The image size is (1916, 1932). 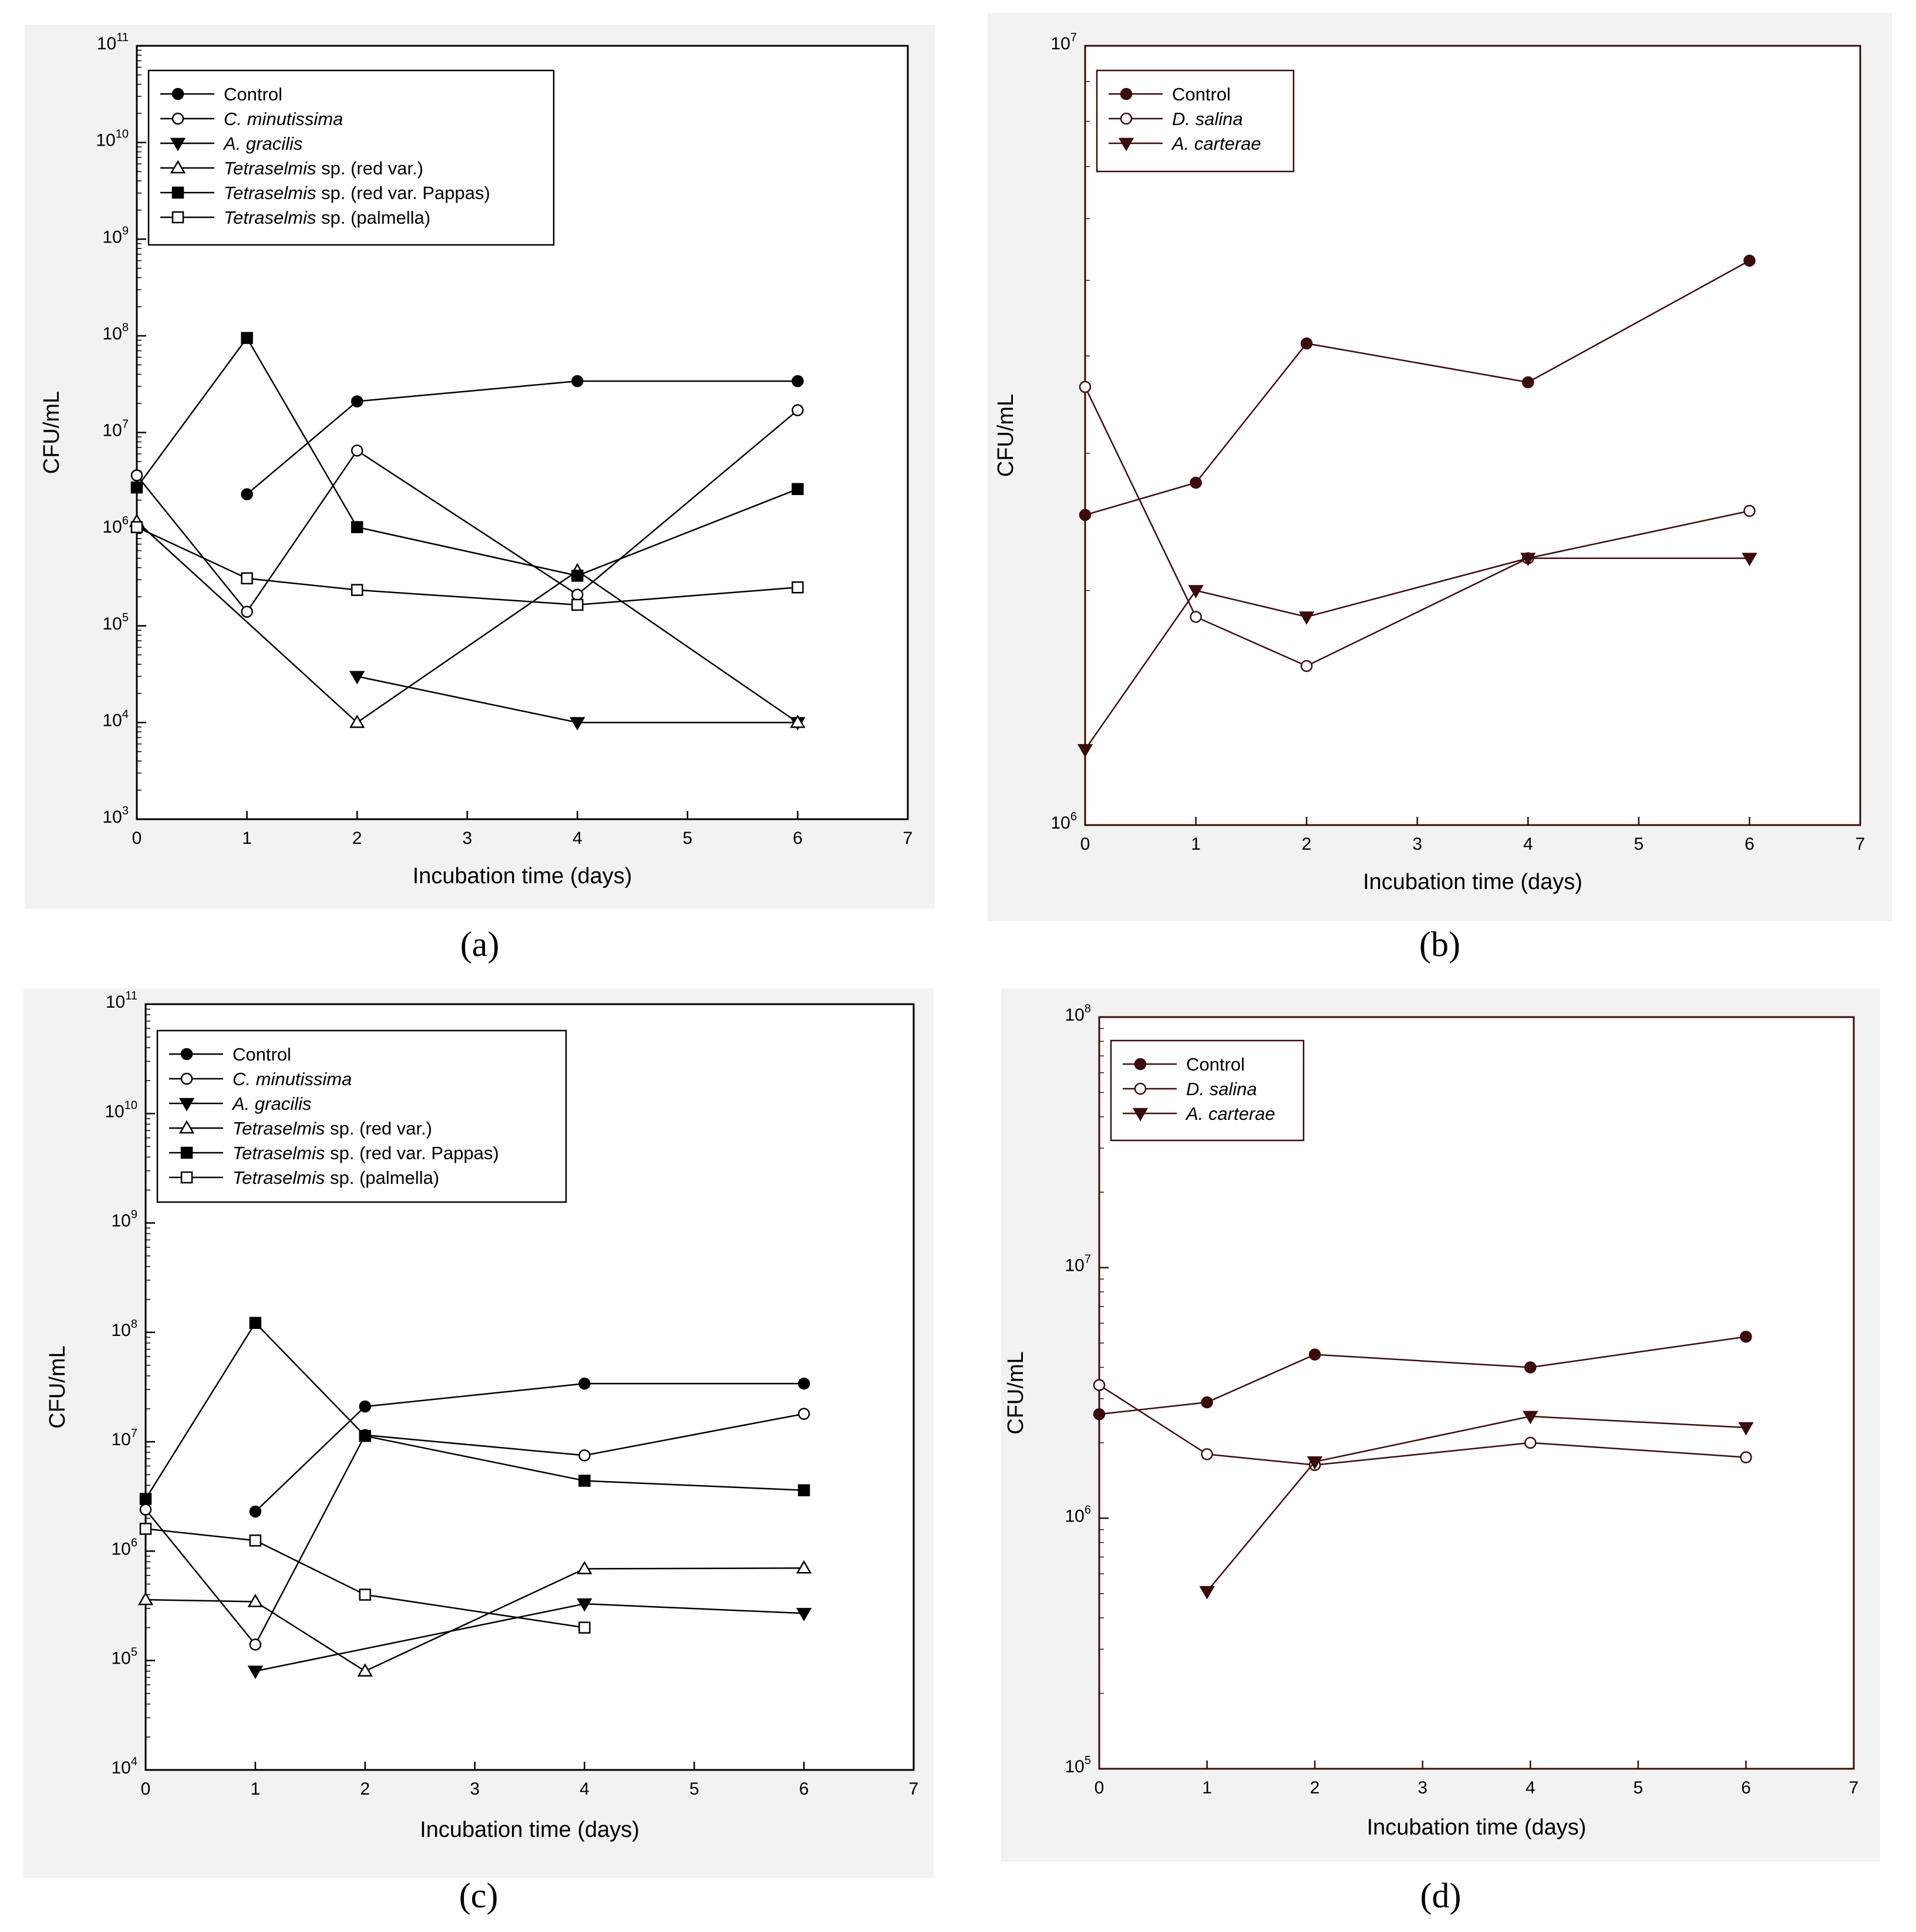 I want to click on y-tick-label: 10⁵, so click(x=1078, y=1765).